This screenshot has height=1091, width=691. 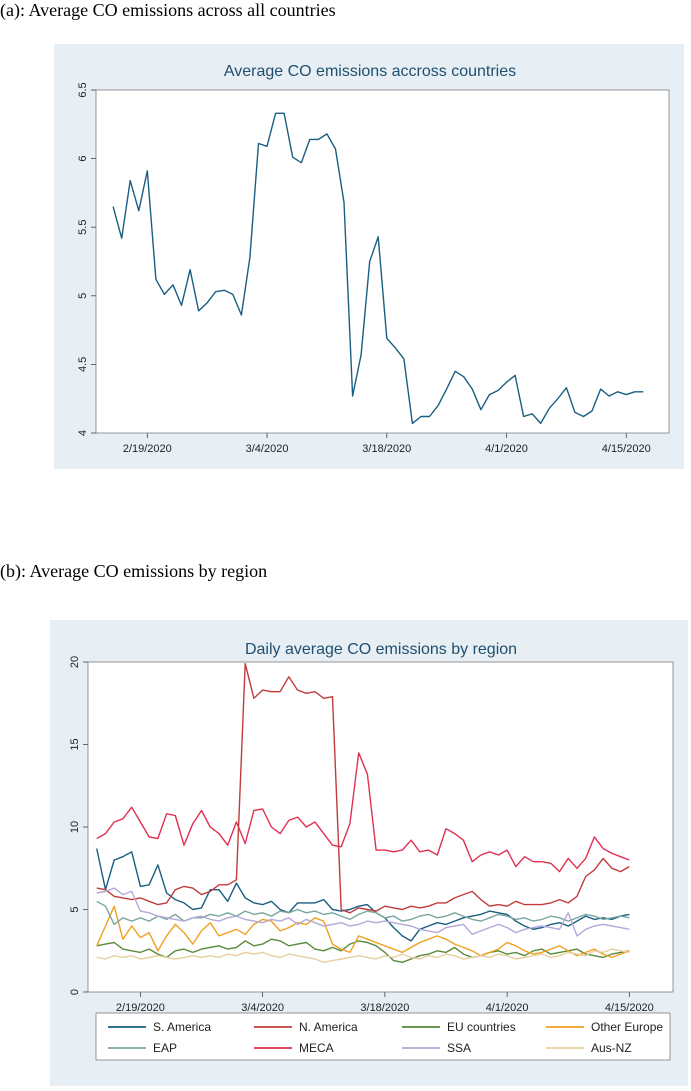 I want to click on legend-label-meca: MECA, so click(x=316, y=1048).